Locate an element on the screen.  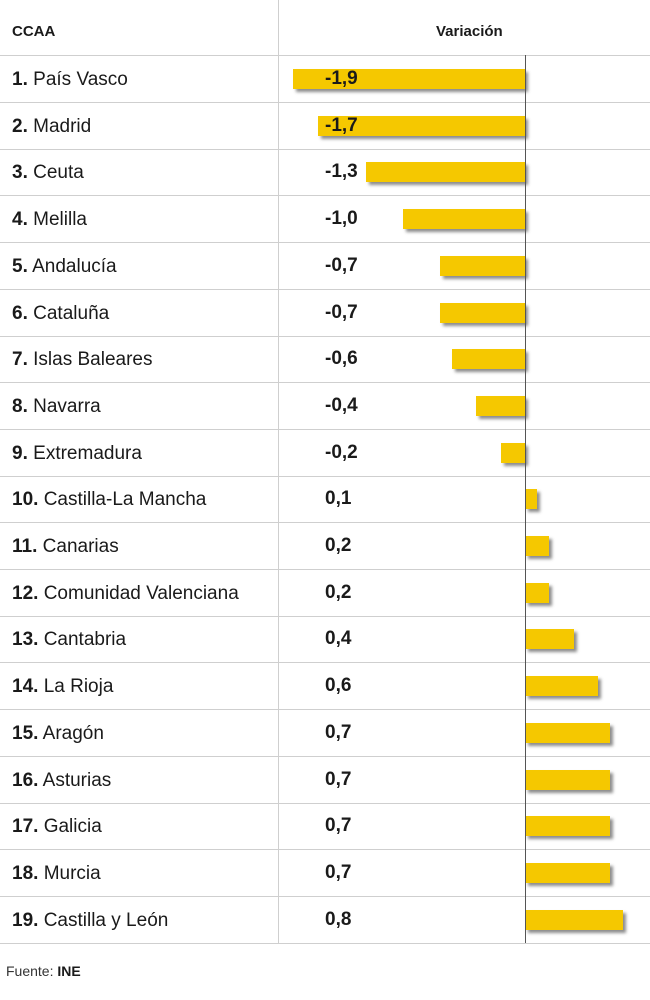
region-label: Castilla-La Mancha is located at coordinates (125, 500).